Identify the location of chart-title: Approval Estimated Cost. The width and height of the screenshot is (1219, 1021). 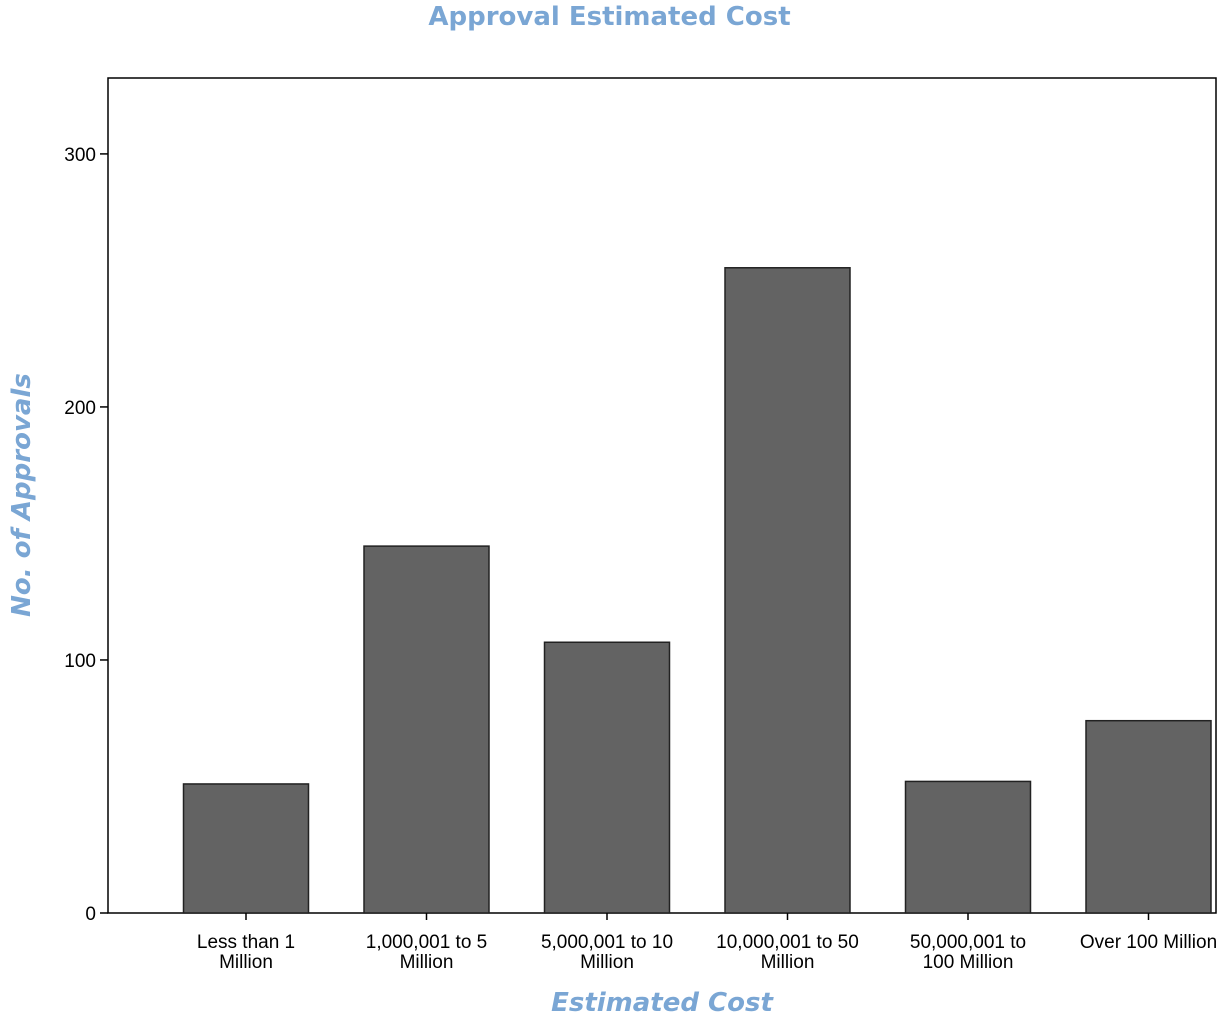
(609, 17).